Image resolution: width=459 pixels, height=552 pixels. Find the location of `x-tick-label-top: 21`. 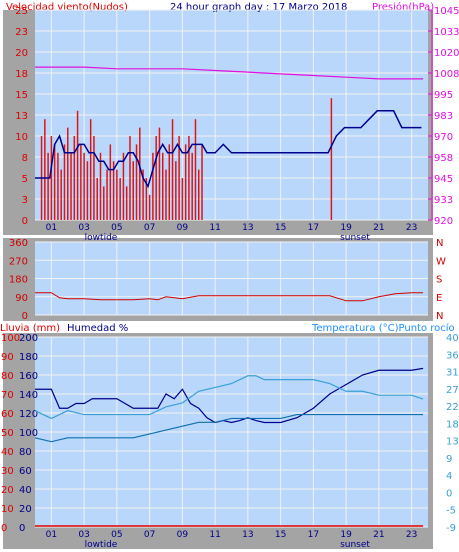

x-tick-label-top: 21 is located at coordinates (378, 228).